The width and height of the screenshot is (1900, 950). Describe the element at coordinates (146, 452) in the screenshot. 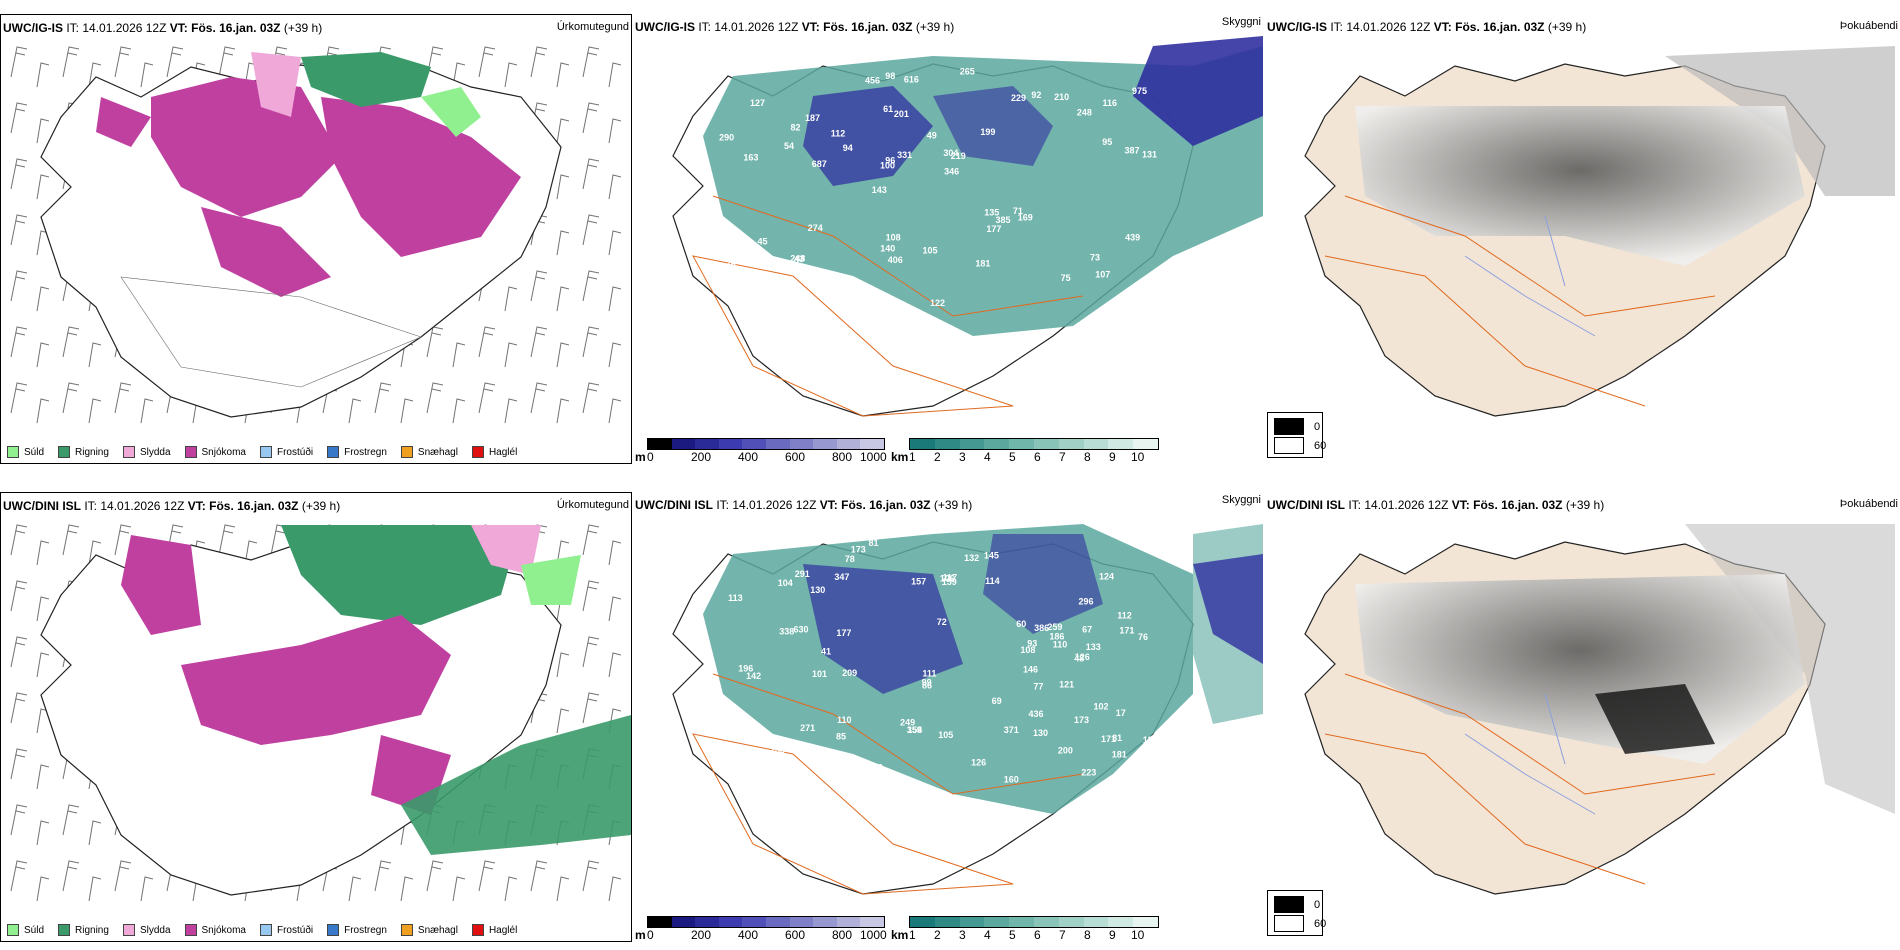

I see `legend-item: Slydda` at that location.